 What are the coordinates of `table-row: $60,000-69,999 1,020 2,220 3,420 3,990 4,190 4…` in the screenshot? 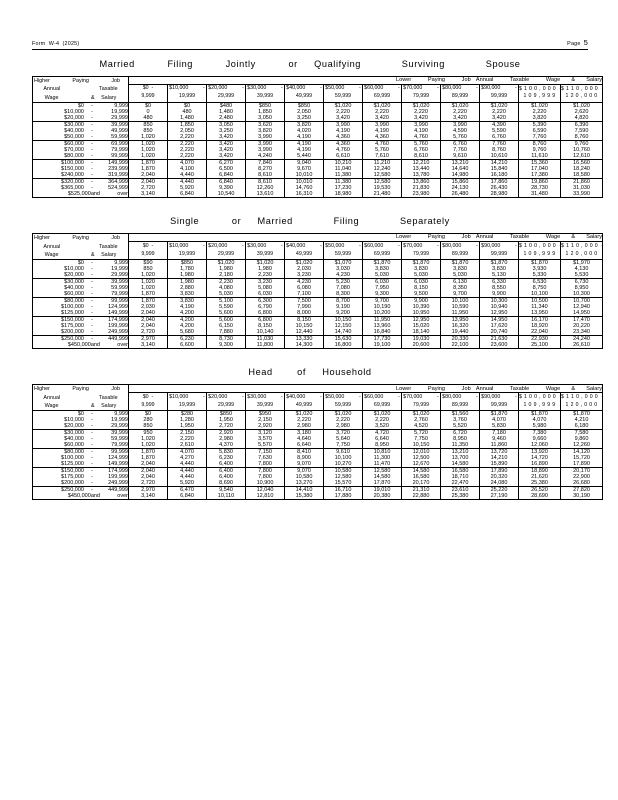 It's located at (317, 144).